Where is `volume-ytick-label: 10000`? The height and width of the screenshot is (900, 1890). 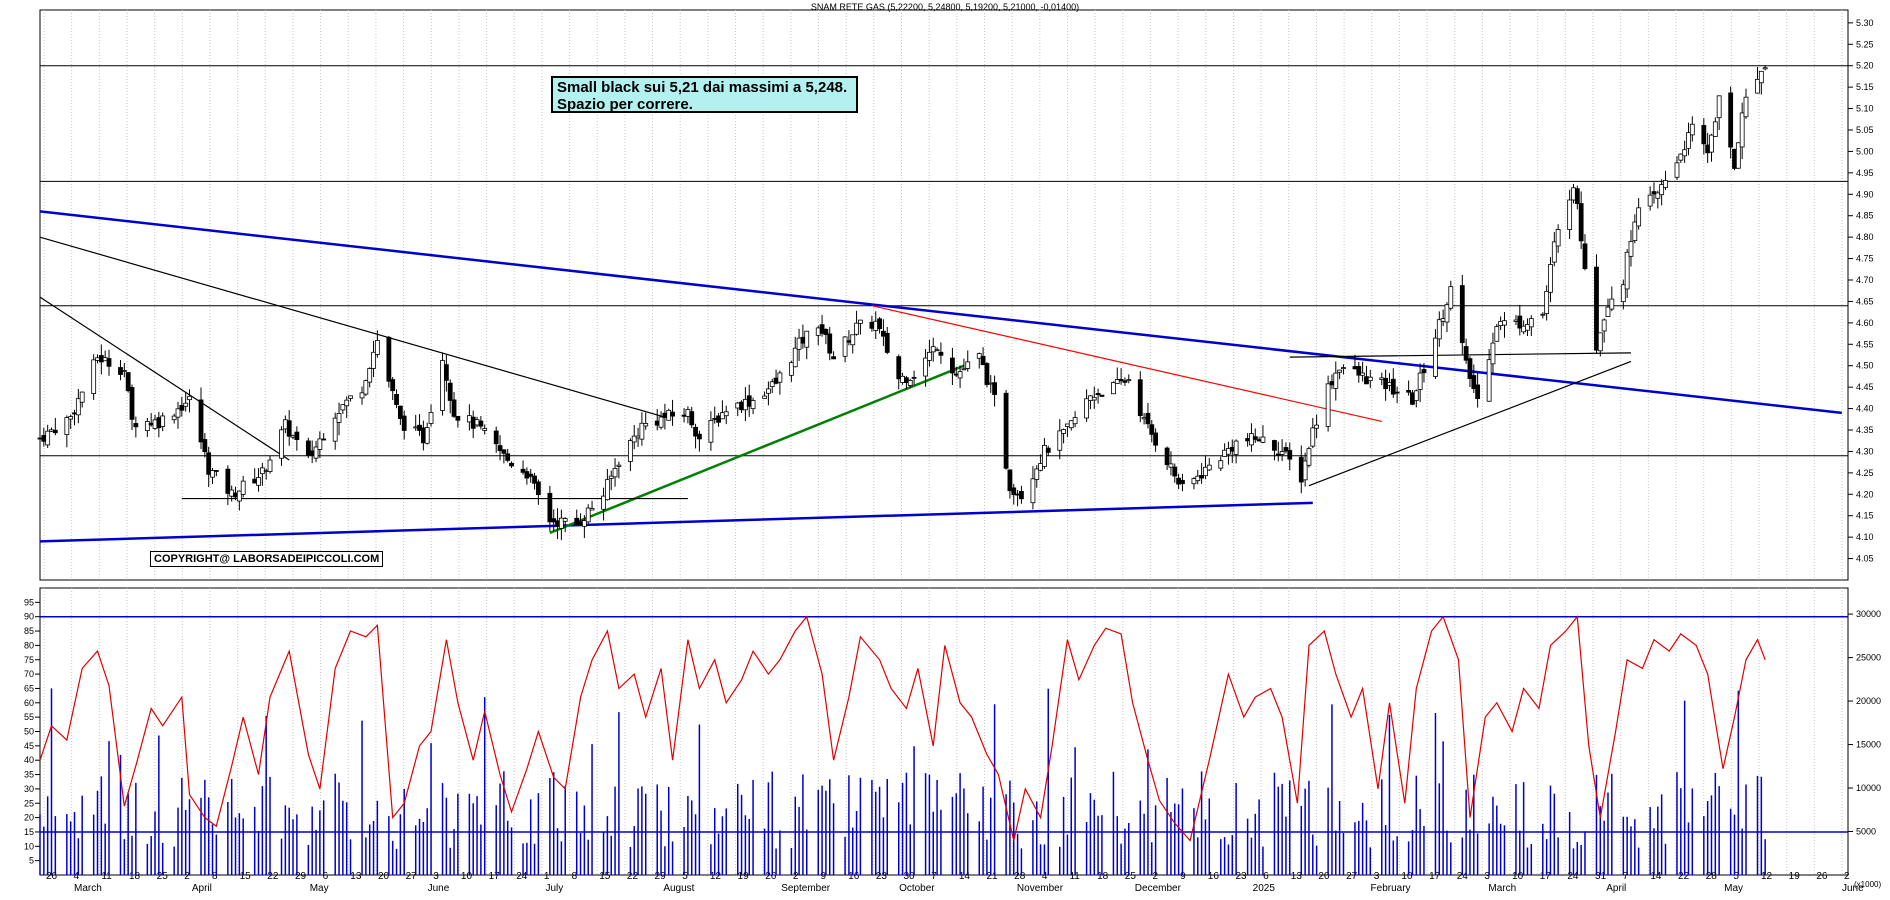 volume-ytick-label: 10000 is located at coordinates (1868, 788).